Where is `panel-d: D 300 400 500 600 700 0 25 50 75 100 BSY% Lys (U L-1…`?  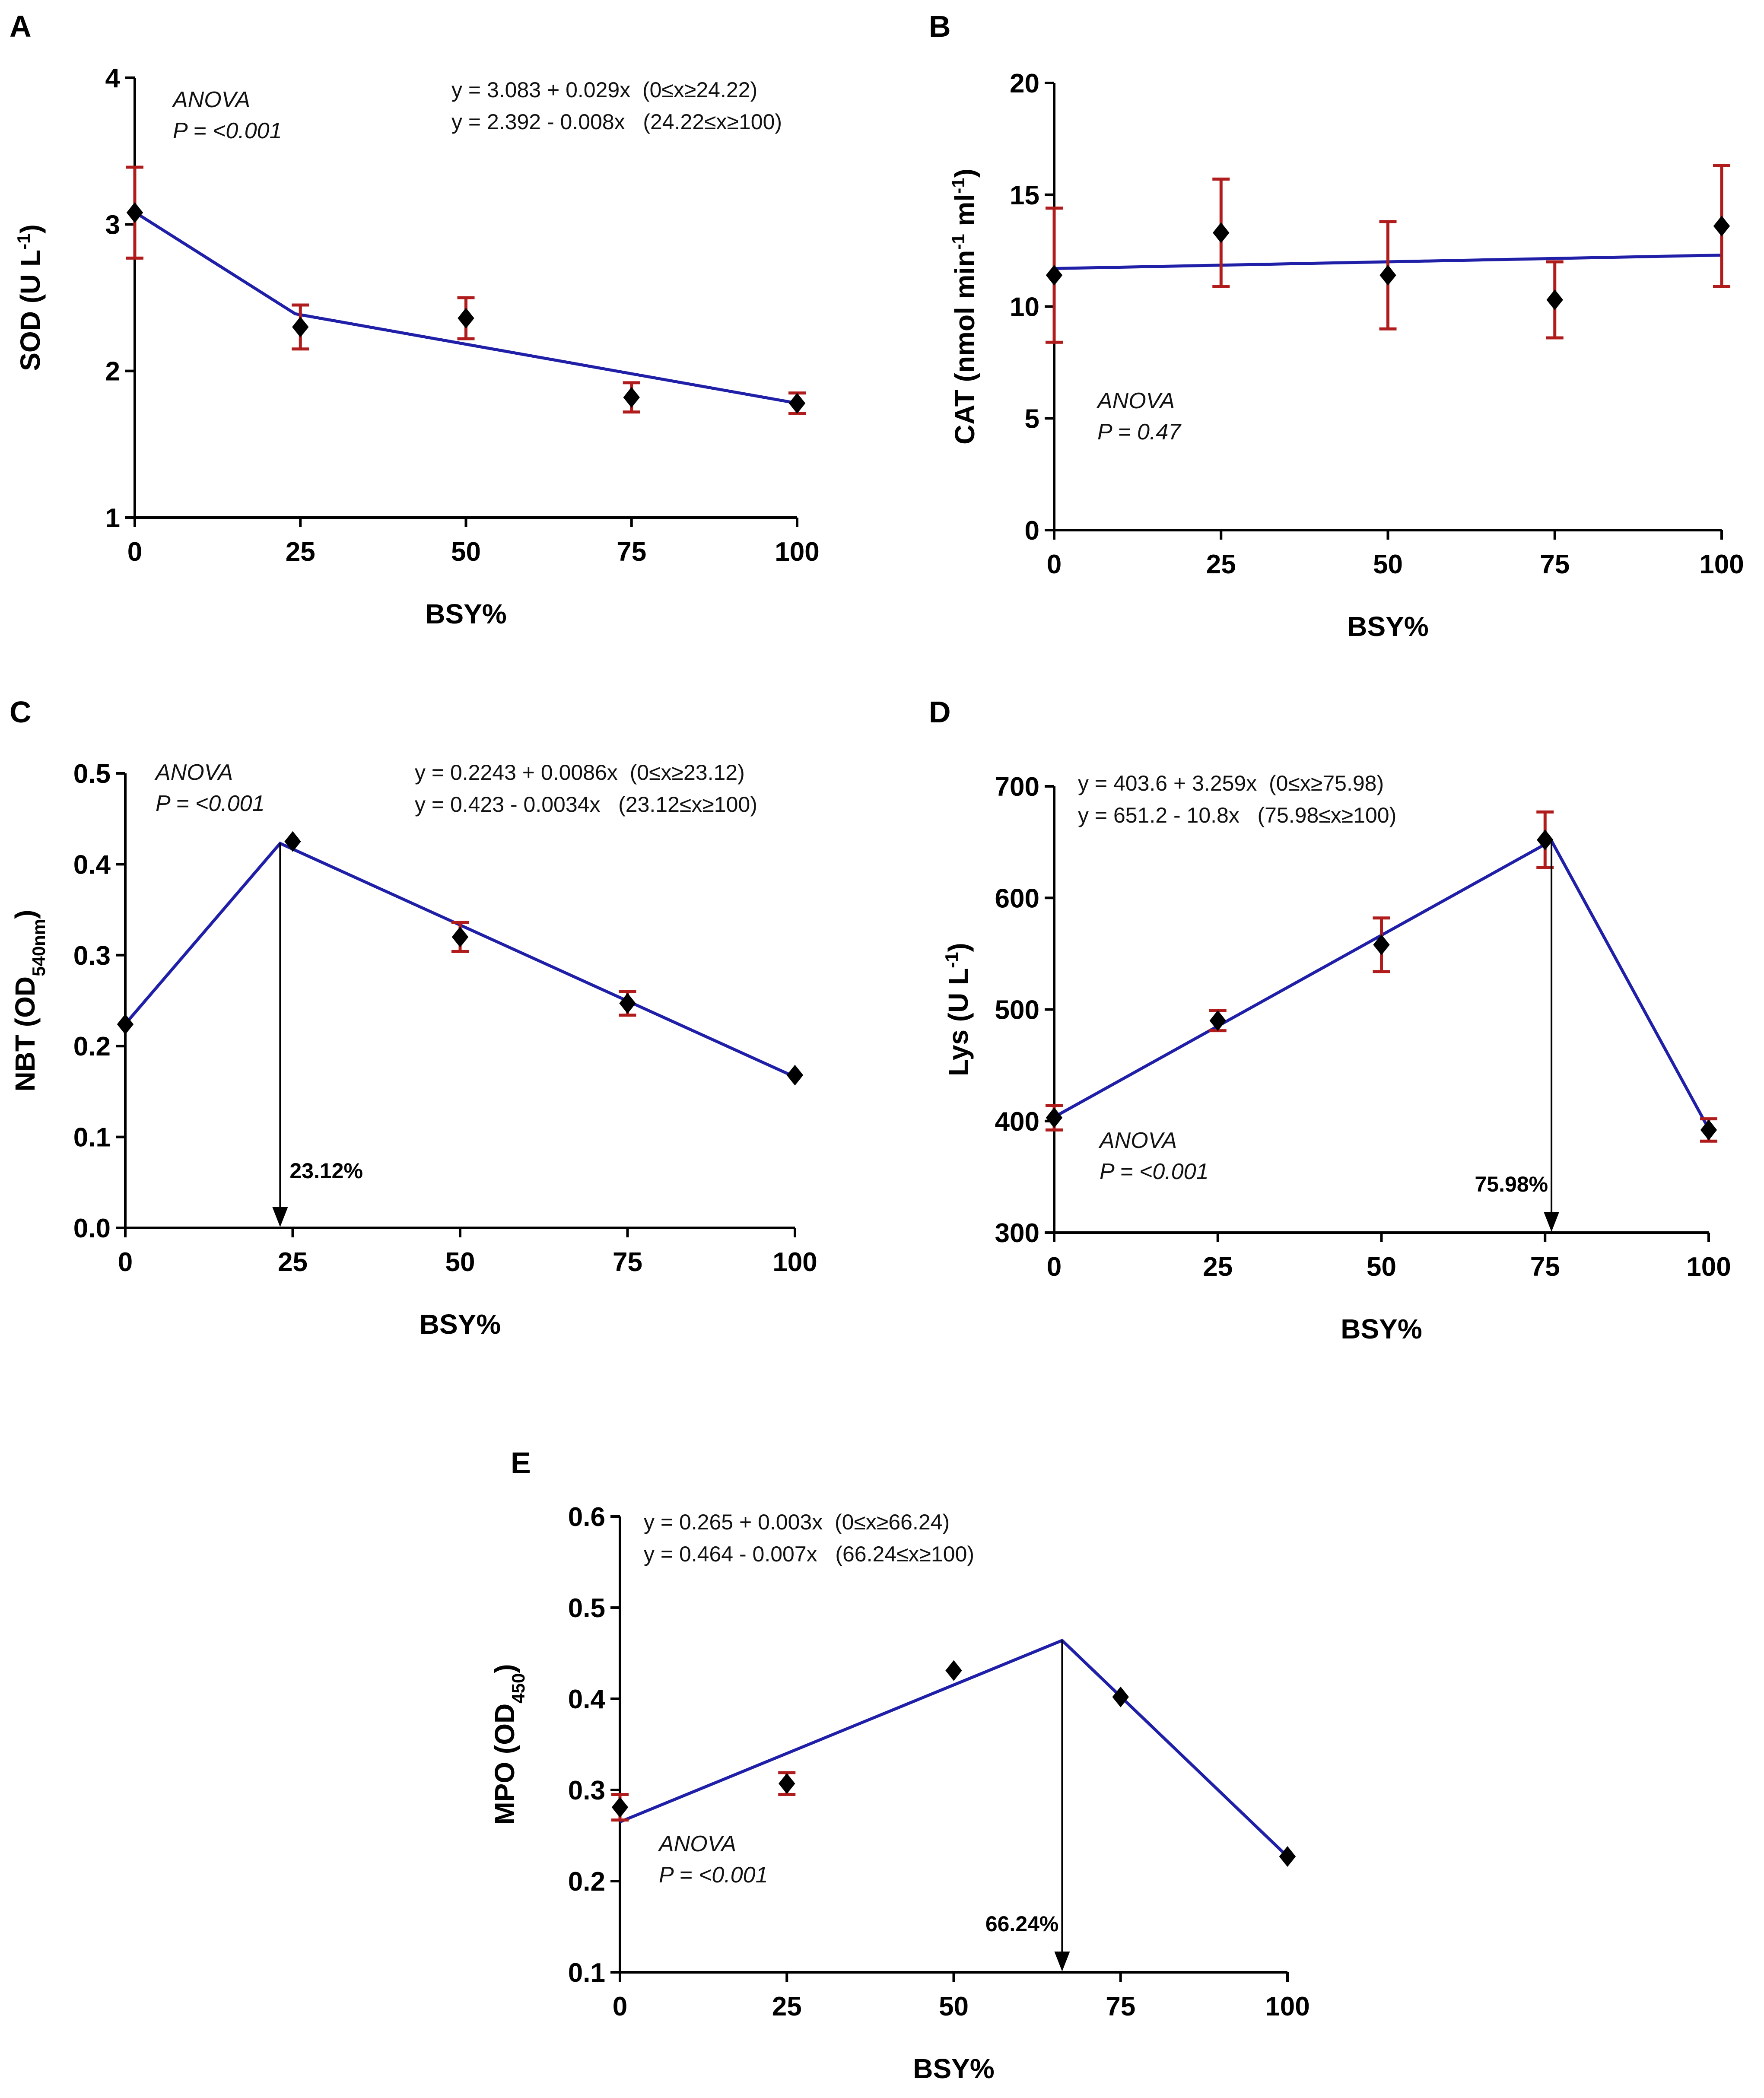
panel-d: D 300 400 500 600 700 0 25 50 75 100 BSY% Lys (U L-1… is located at coordinates (1330, 1020).